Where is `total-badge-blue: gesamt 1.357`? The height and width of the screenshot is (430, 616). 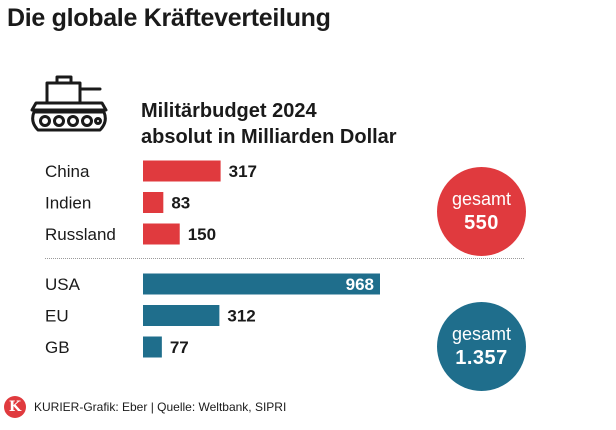 total-badge-blue: gesamt 1.357 is located at coordinates (481, 346).